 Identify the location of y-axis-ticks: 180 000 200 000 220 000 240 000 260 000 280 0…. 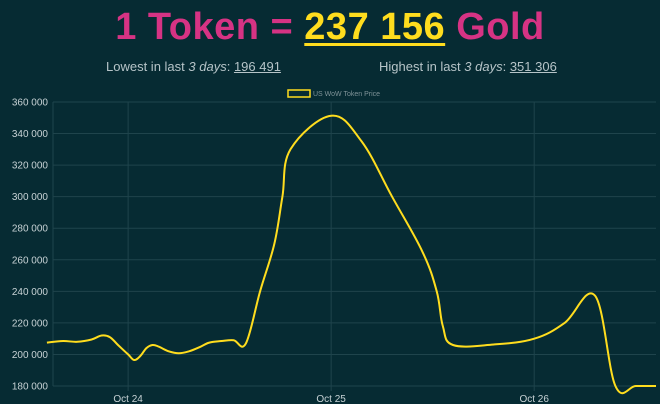
(30, 245).